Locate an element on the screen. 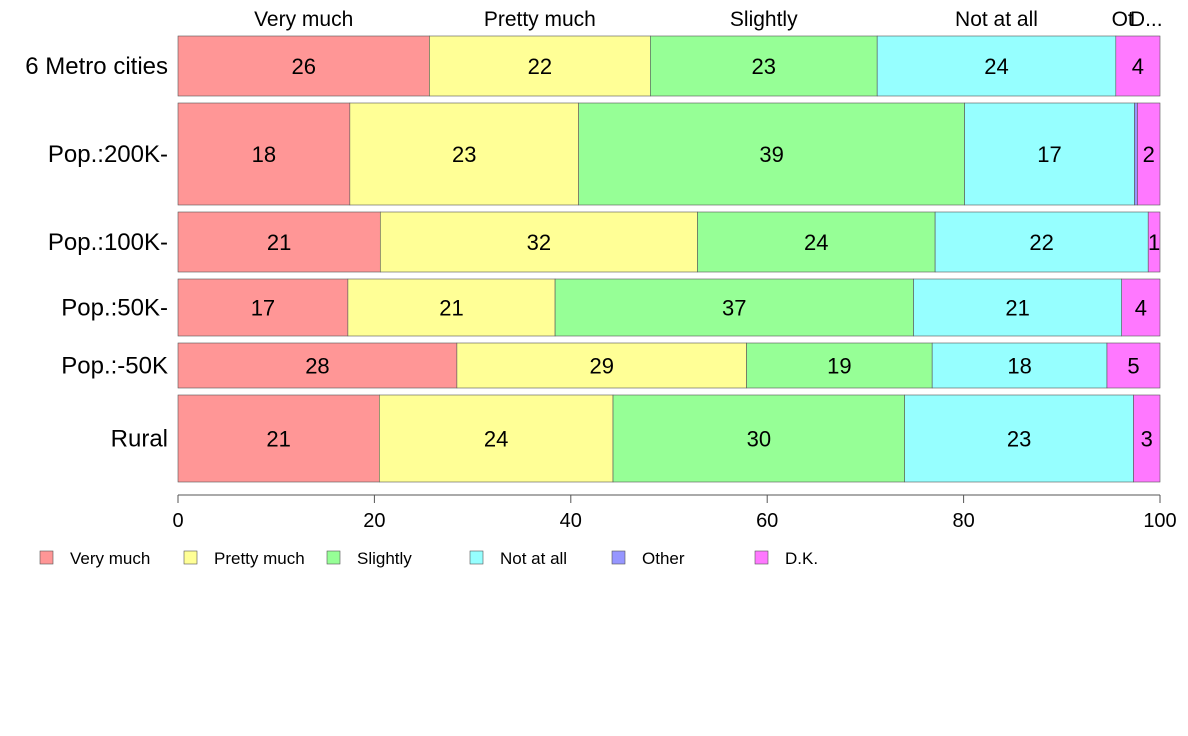  data-label: 30 is located at coordinates (759, 439).